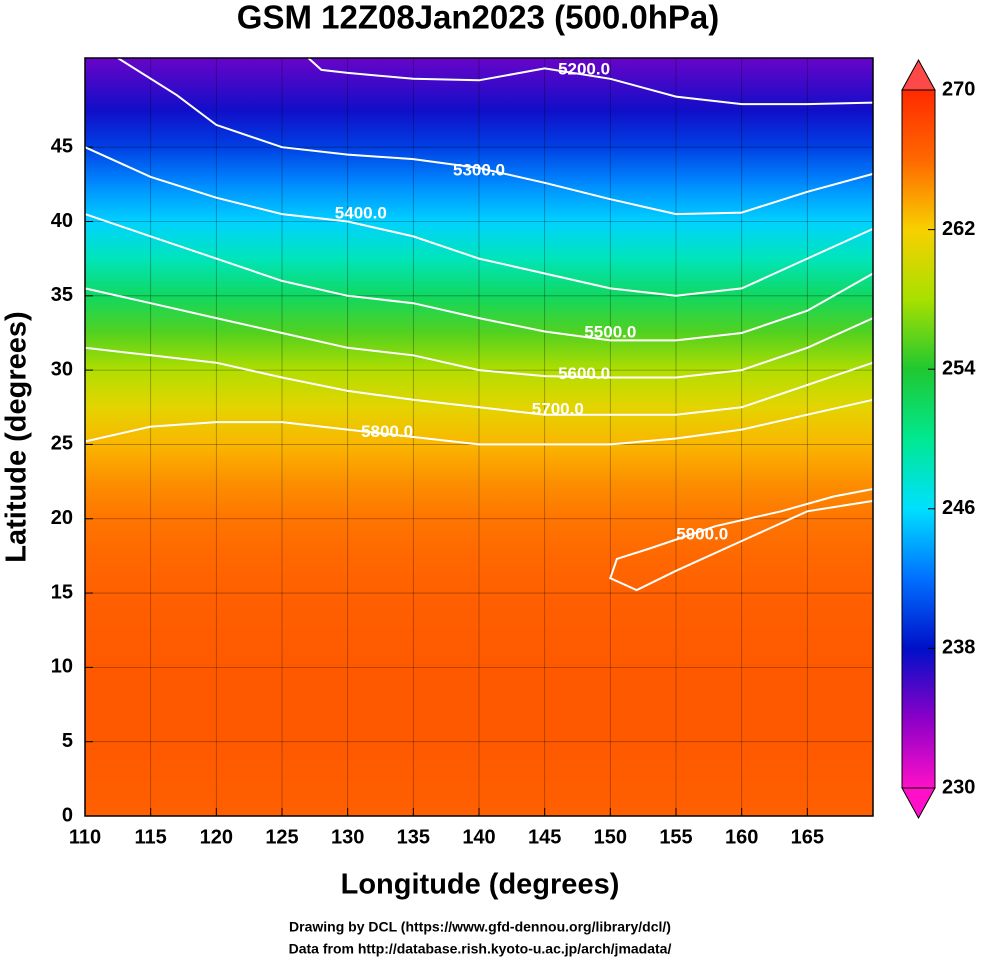  What do you see at coordinates (85, 837) in the screenshot?
I see `x-tick-label: 110` at bounding box center [85, 837].